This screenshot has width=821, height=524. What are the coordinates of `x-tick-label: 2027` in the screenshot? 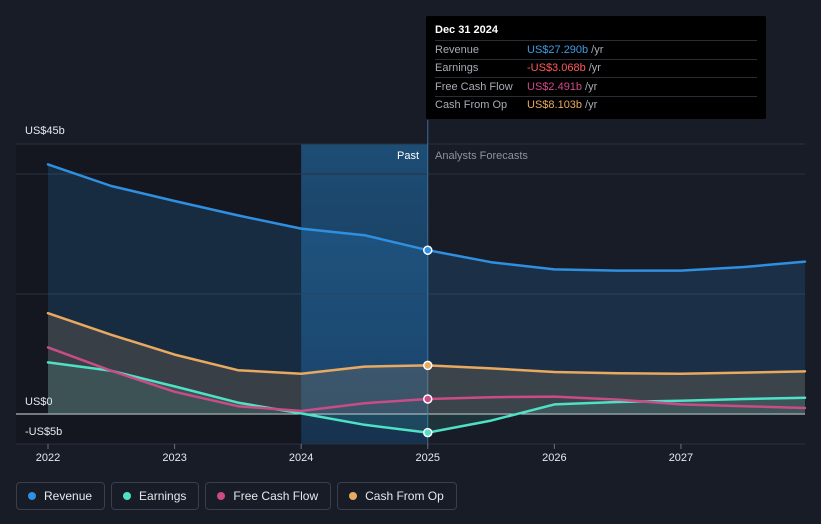 It's located at (681, 458).